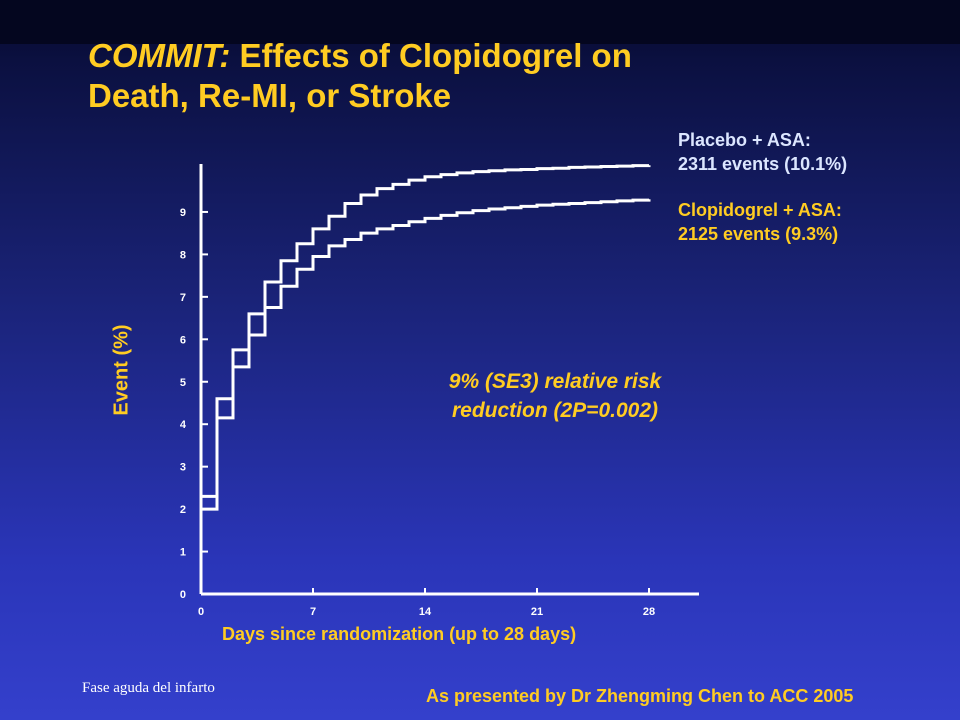 Image resolution: width=960 pixels, height=720 pixels. What do you see at coordinates (183, 510) in the screenshot?
I see `y-tick-label: 2` at bounding box center [183, 510].